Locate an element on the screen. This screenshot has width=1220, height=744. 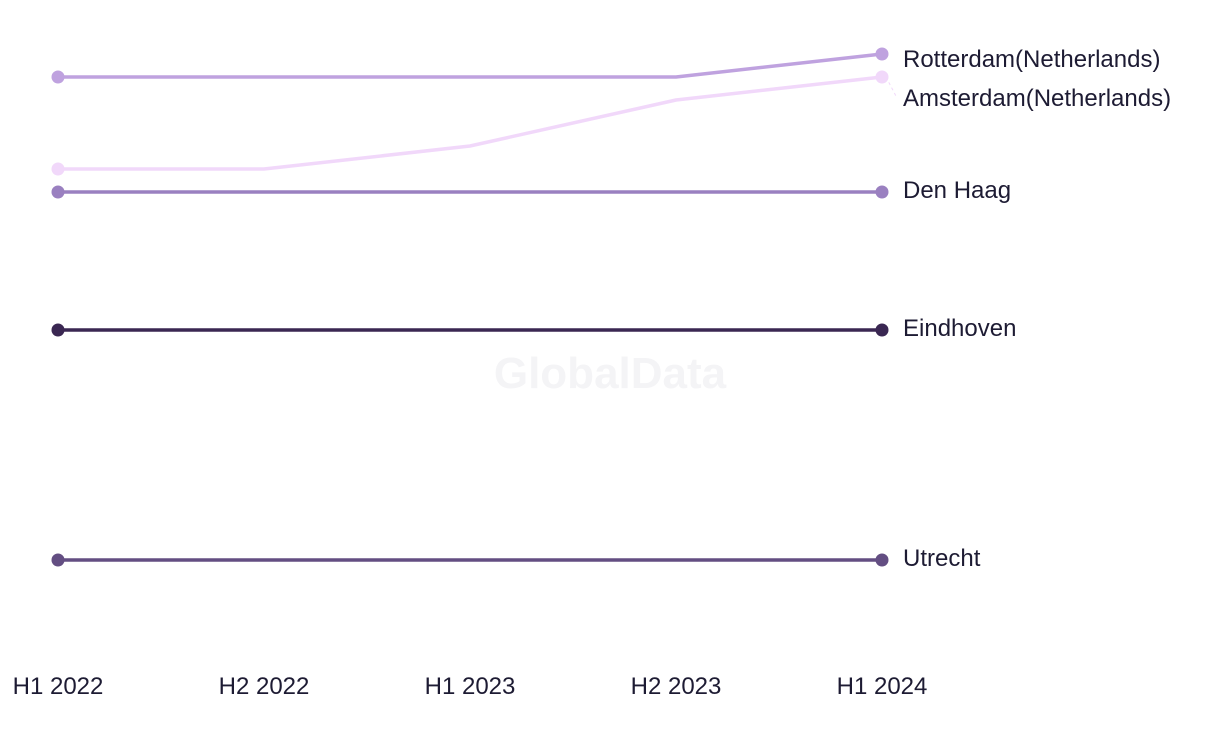
data-point-eindhoven-h1-2024 is located at coordinates (882, 330).